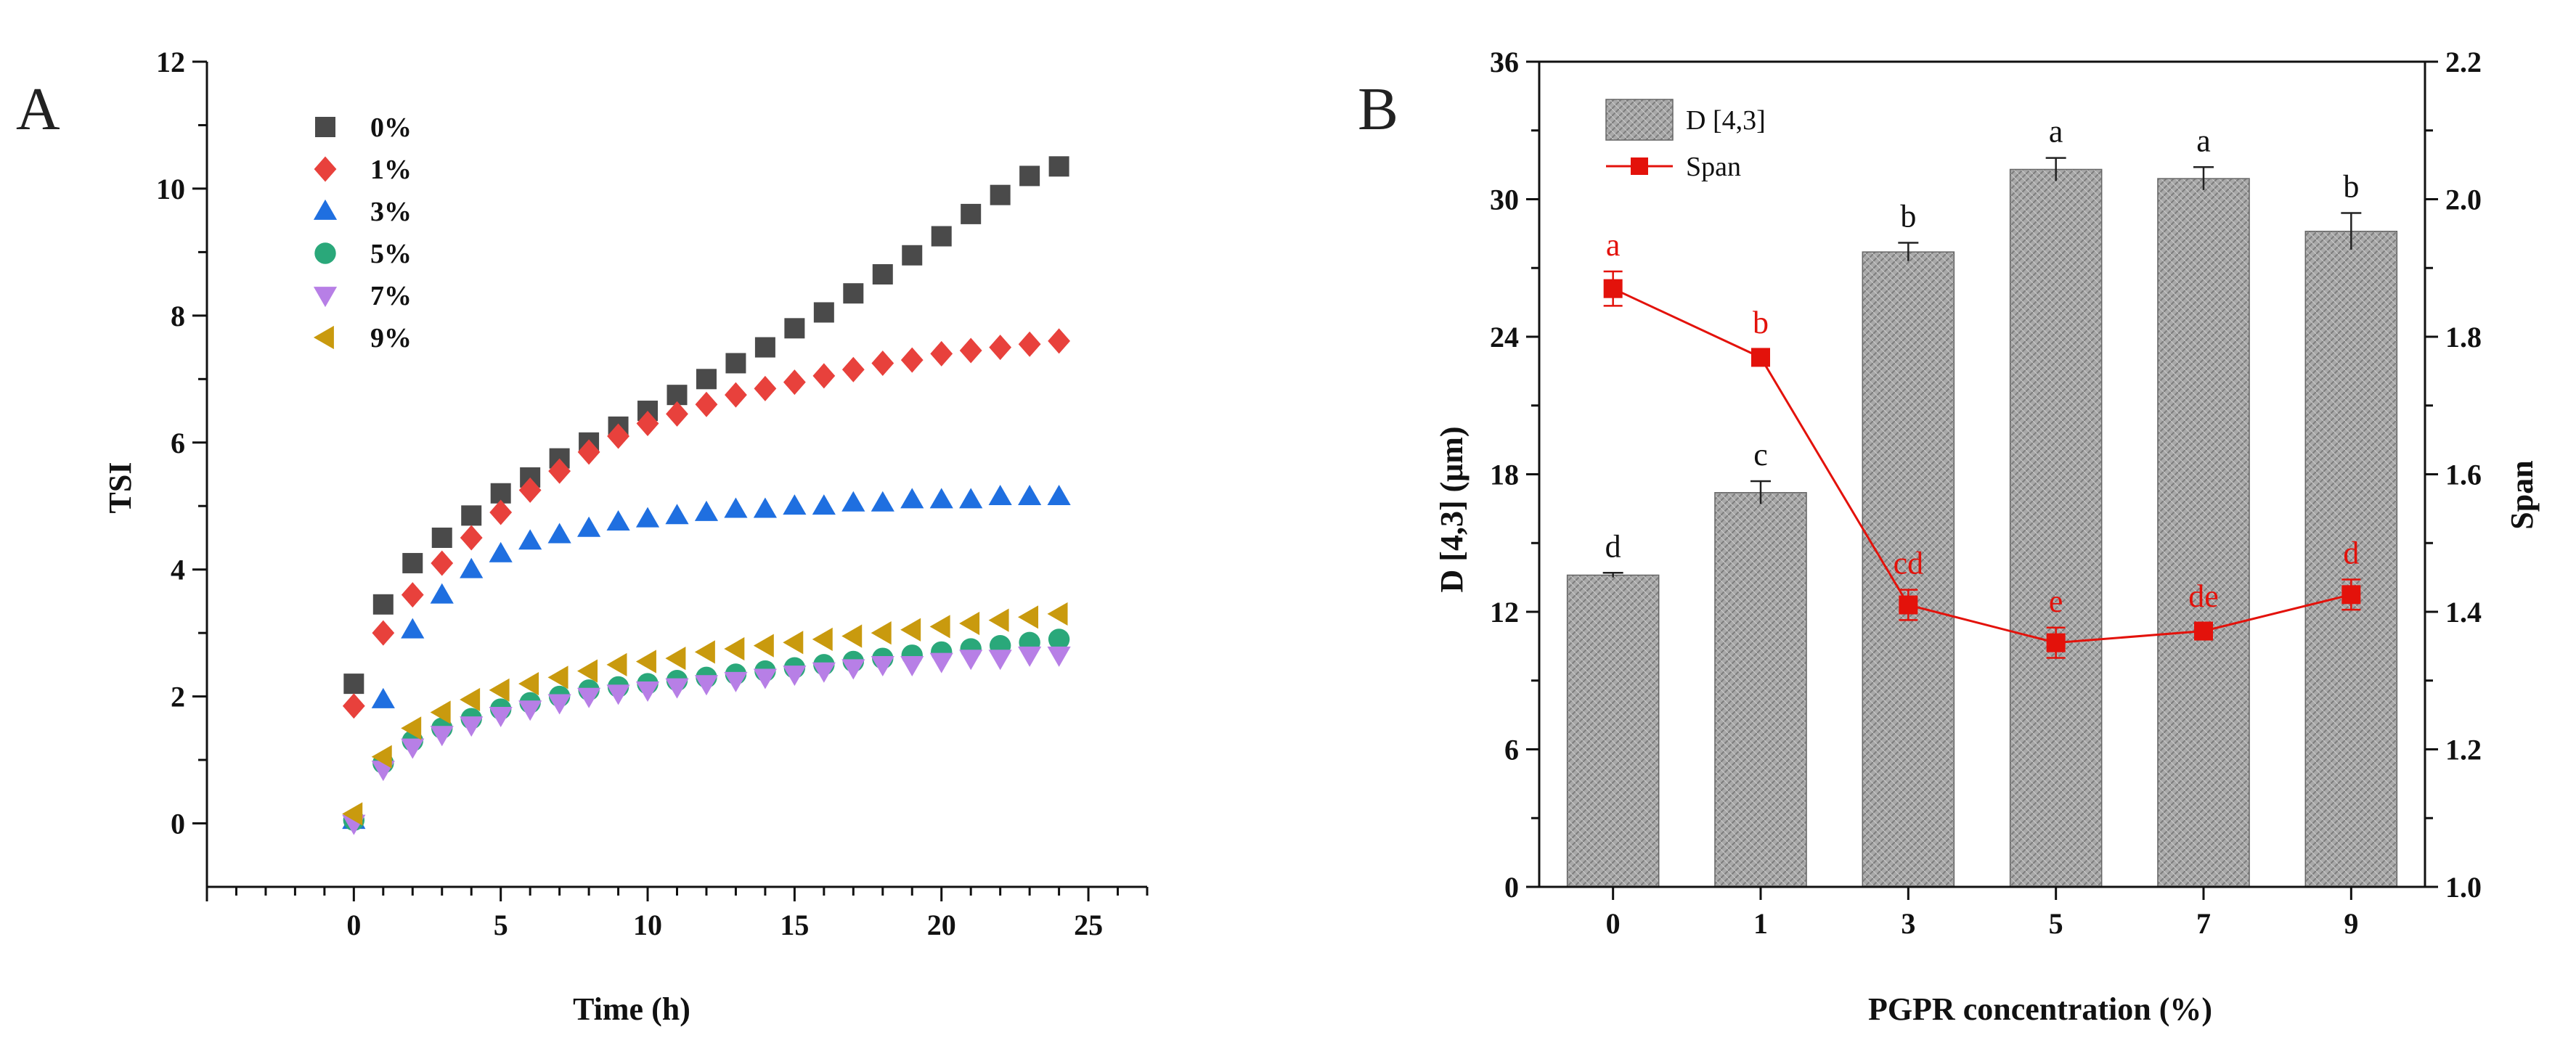  I want to click on panel-b-bar-significance: d, so click(1613, 546).